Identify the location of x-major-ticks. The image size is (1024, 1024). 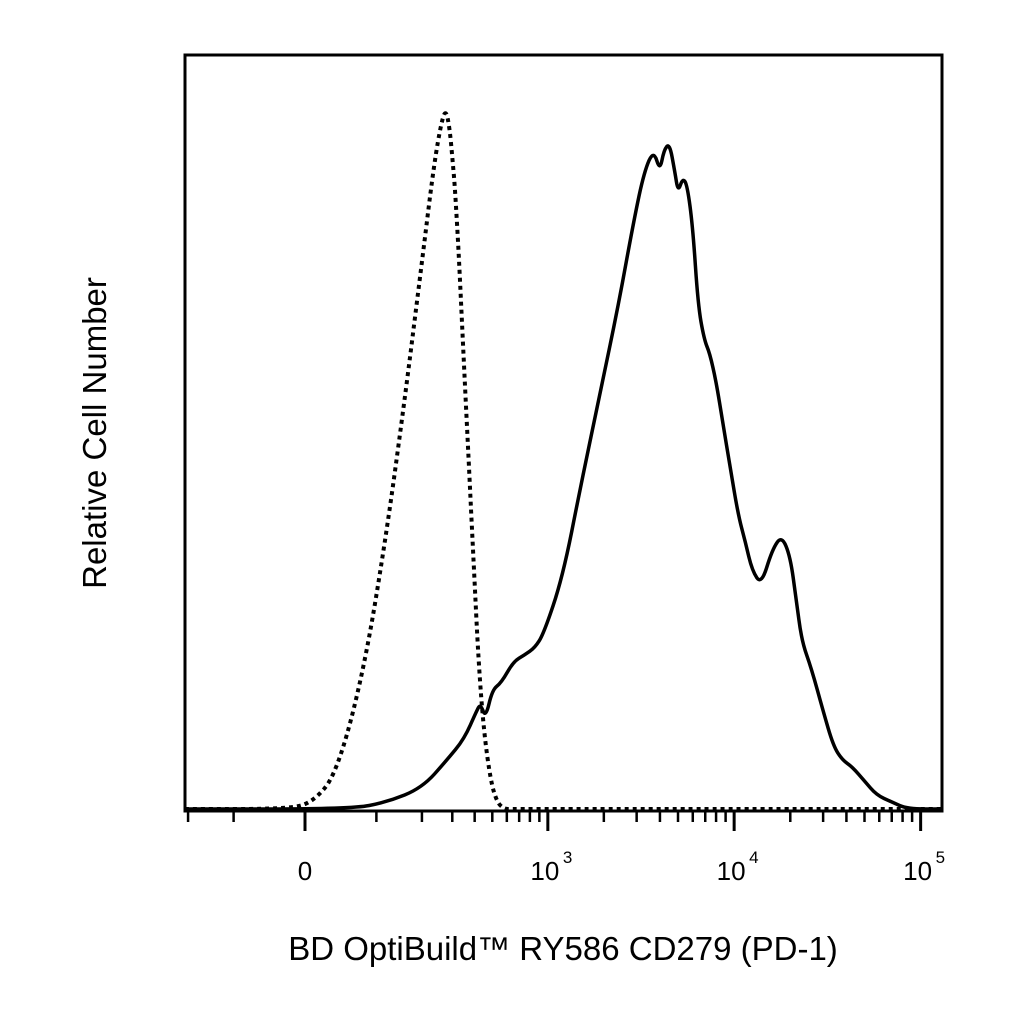
(613, 821).